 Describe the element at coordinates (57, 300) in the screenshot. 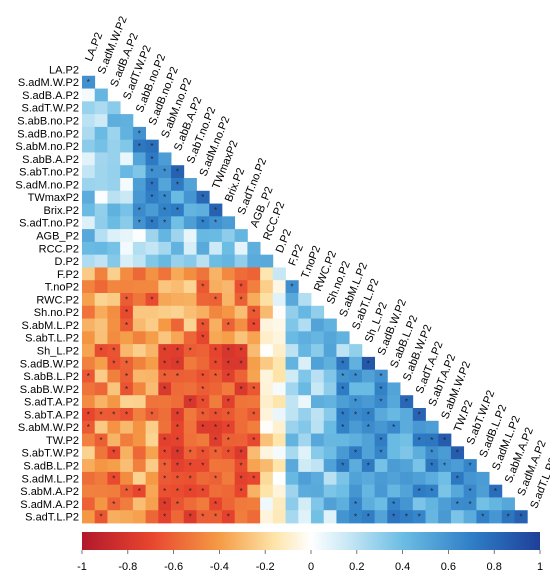

I see `row-label: RWC.P2` at that location.